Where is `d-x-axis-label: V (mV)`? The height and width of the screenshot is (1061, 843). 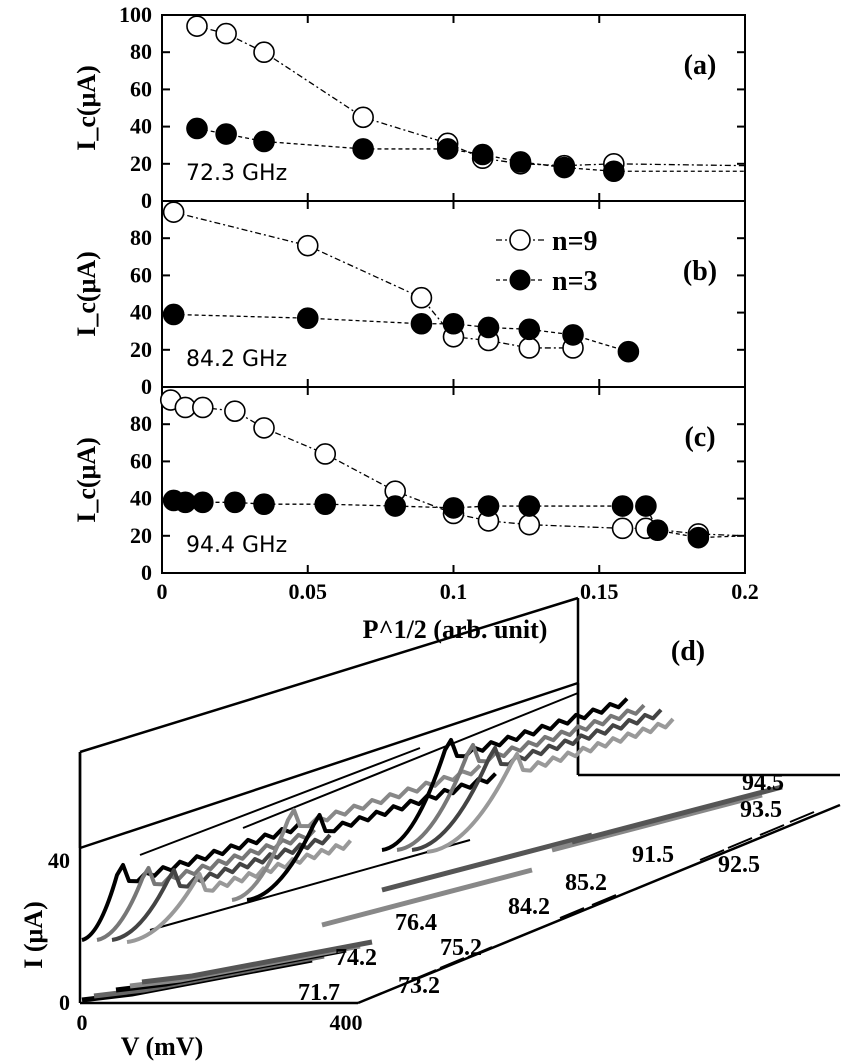 d-x-axis-label: V (mV) is located at coordinates (162, 1046).